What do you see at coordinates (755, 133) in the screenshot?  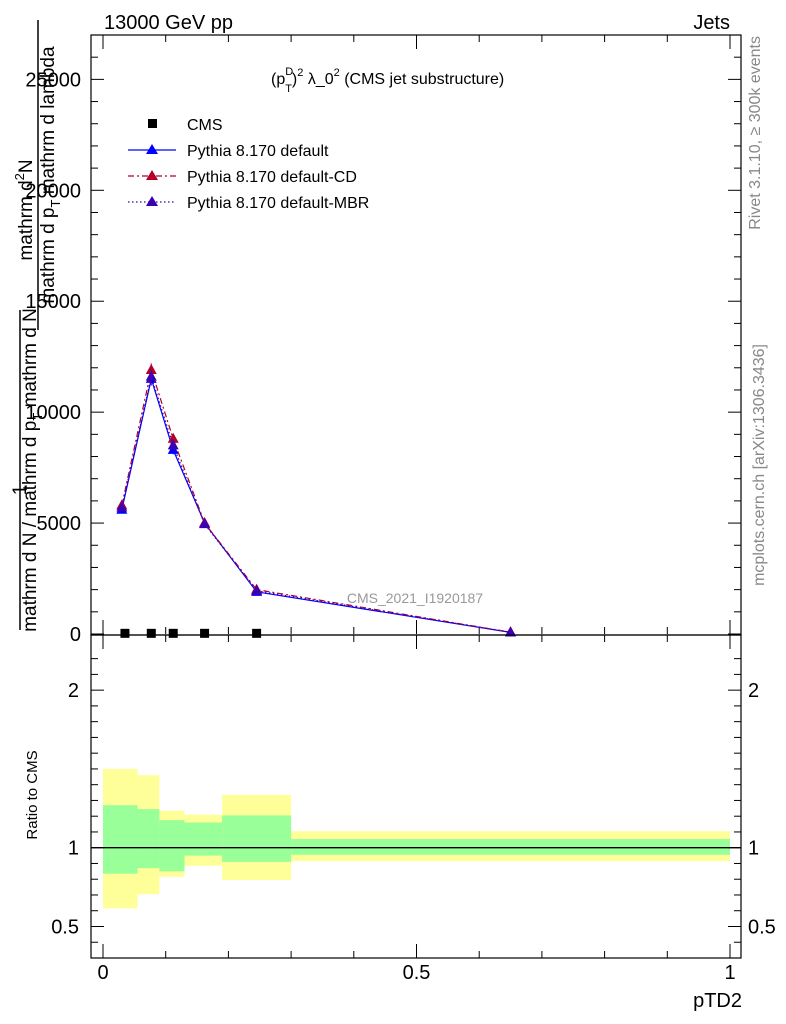 I see `rivet-label: Rivet 3.1.10, ≥ 300k events` at bounding box center [755, 133].